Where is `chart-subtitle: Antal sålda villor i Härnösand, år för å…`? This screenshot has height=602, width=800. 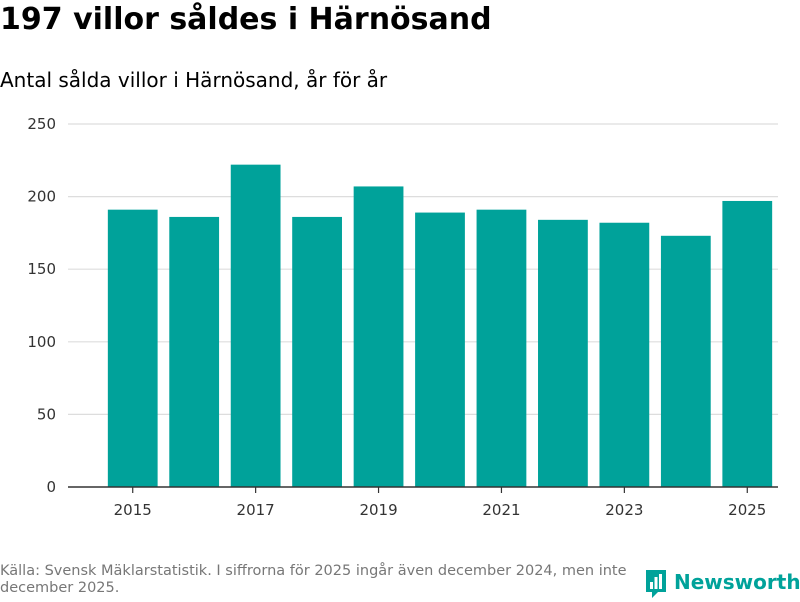 chart-subtitle: Antal sålda villor i Härnösand, år för å… is located at coordinates (194, 80).